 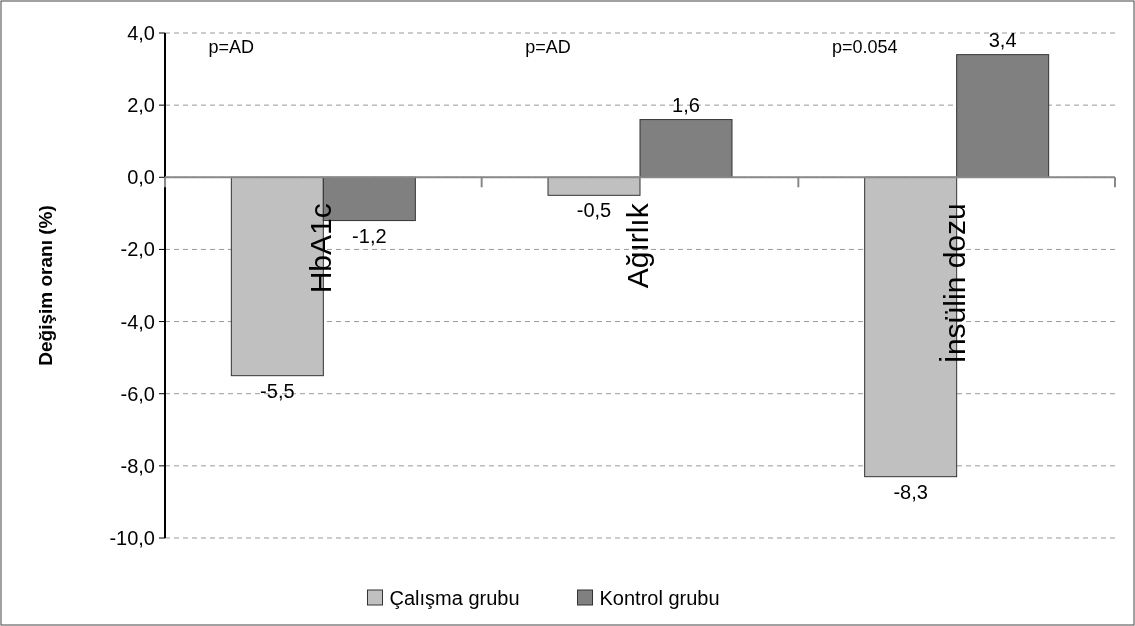 What do you see at coordinates (369, 235) in the screenshot?
I see `data-label: -1,2` at bounding box center [369, 235].